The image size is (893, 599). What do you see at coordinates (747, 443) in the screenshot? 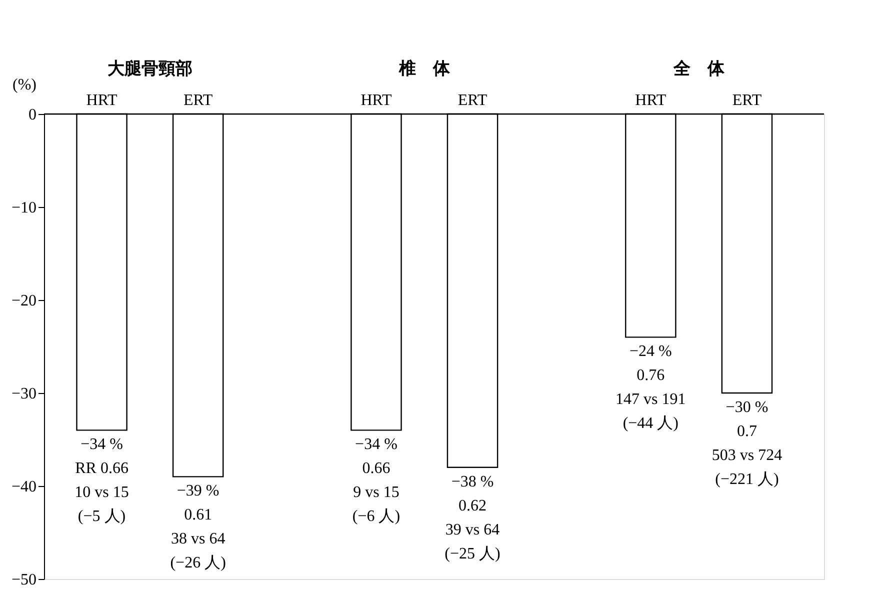
I see `data-label: −30 % 0.7 503 vs 724 (−221 人)` at bounding box center [747, 443].